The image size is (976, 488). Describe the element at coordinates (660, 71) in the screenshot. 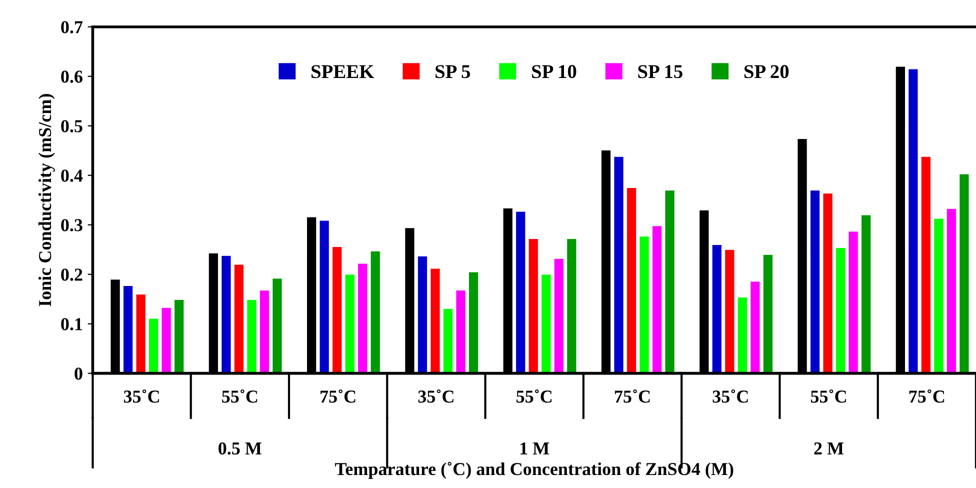

I see `legend-label: SP 15` at that location.